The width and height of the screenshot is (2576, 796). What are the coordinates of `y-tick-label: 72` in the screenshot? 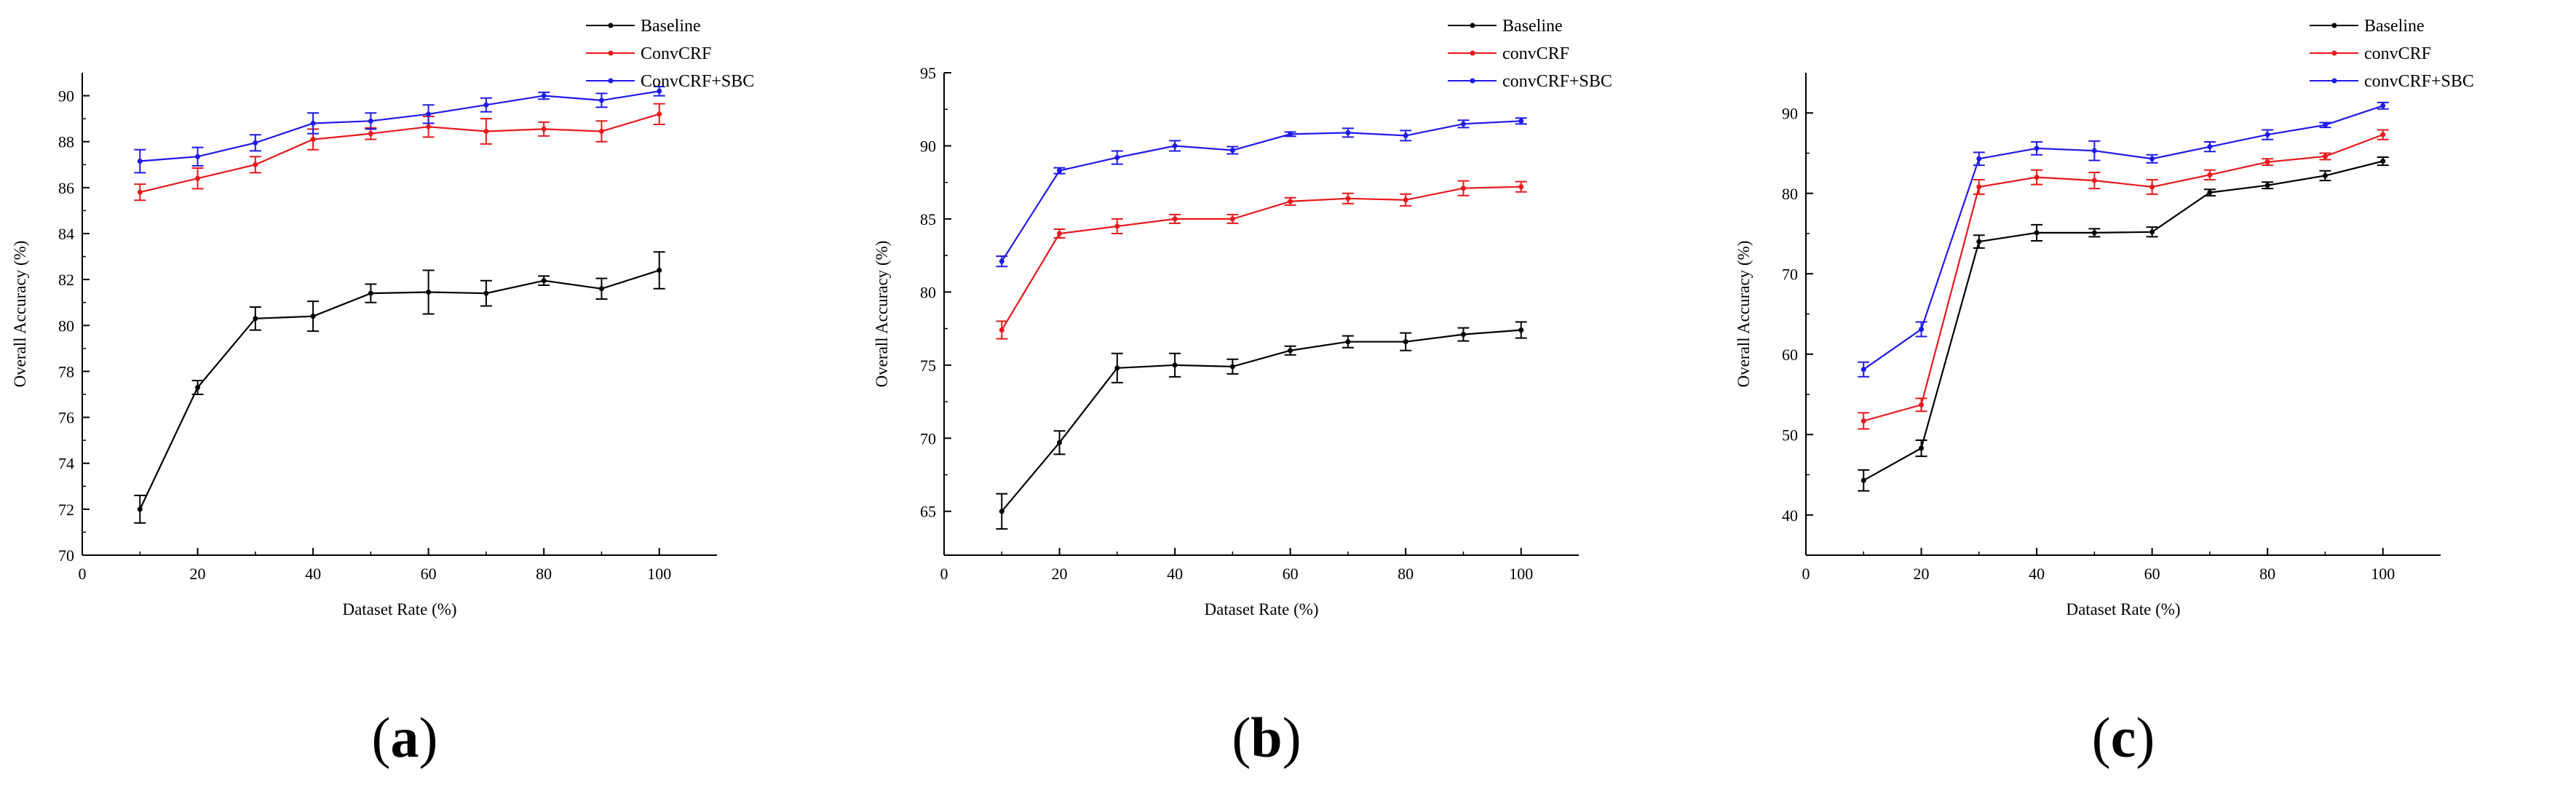 It's located at (66, 510).